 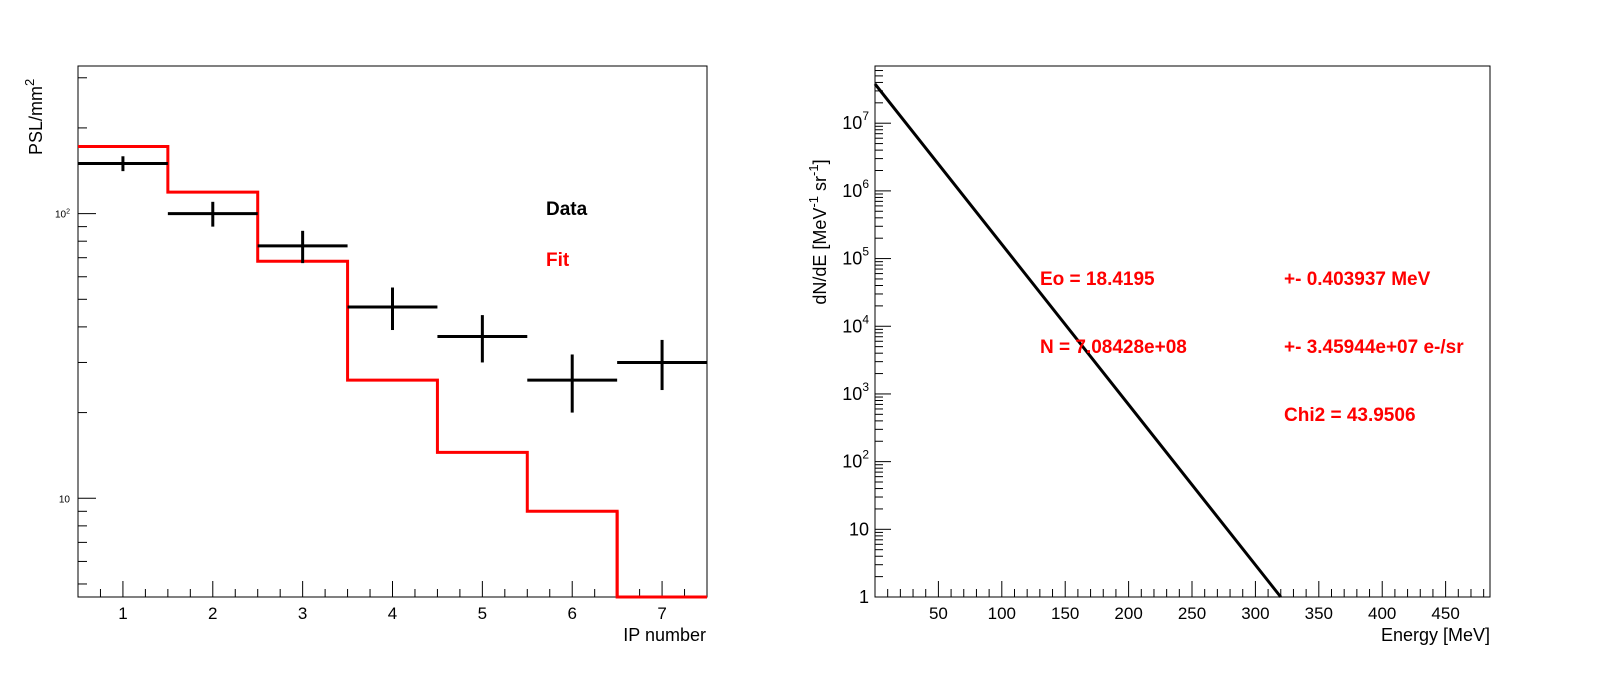 I want to click on right-y-axis-title-sup2: -1, so click(x=813, y=170).